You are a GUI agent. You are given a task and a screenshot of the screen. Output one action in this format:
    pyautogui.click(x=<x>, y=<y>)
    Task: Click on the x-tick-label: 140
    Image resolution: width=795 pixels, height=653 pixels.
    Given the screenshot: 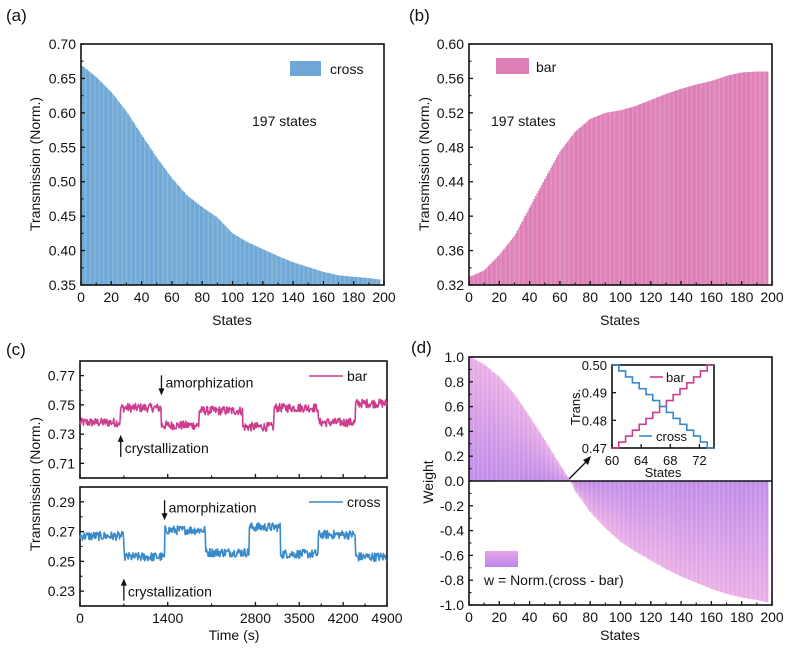 What is the action you would take?
    pyautogui.click(x=681, y=617)
    